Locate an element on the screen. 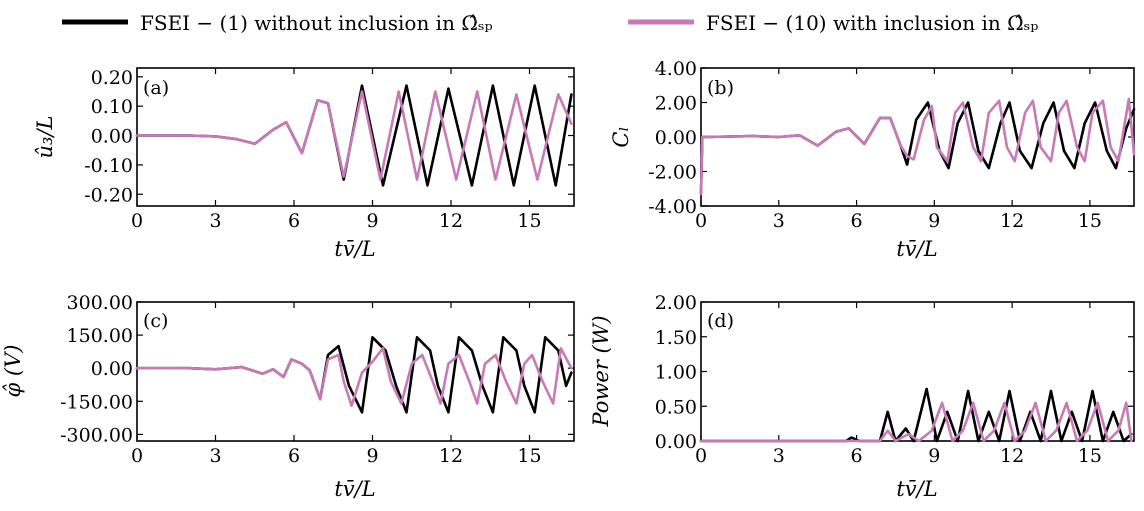 Image resolution: width=1144 pixels, height=511 pixels. plot-frame-c is located at coordinates (355, 371).